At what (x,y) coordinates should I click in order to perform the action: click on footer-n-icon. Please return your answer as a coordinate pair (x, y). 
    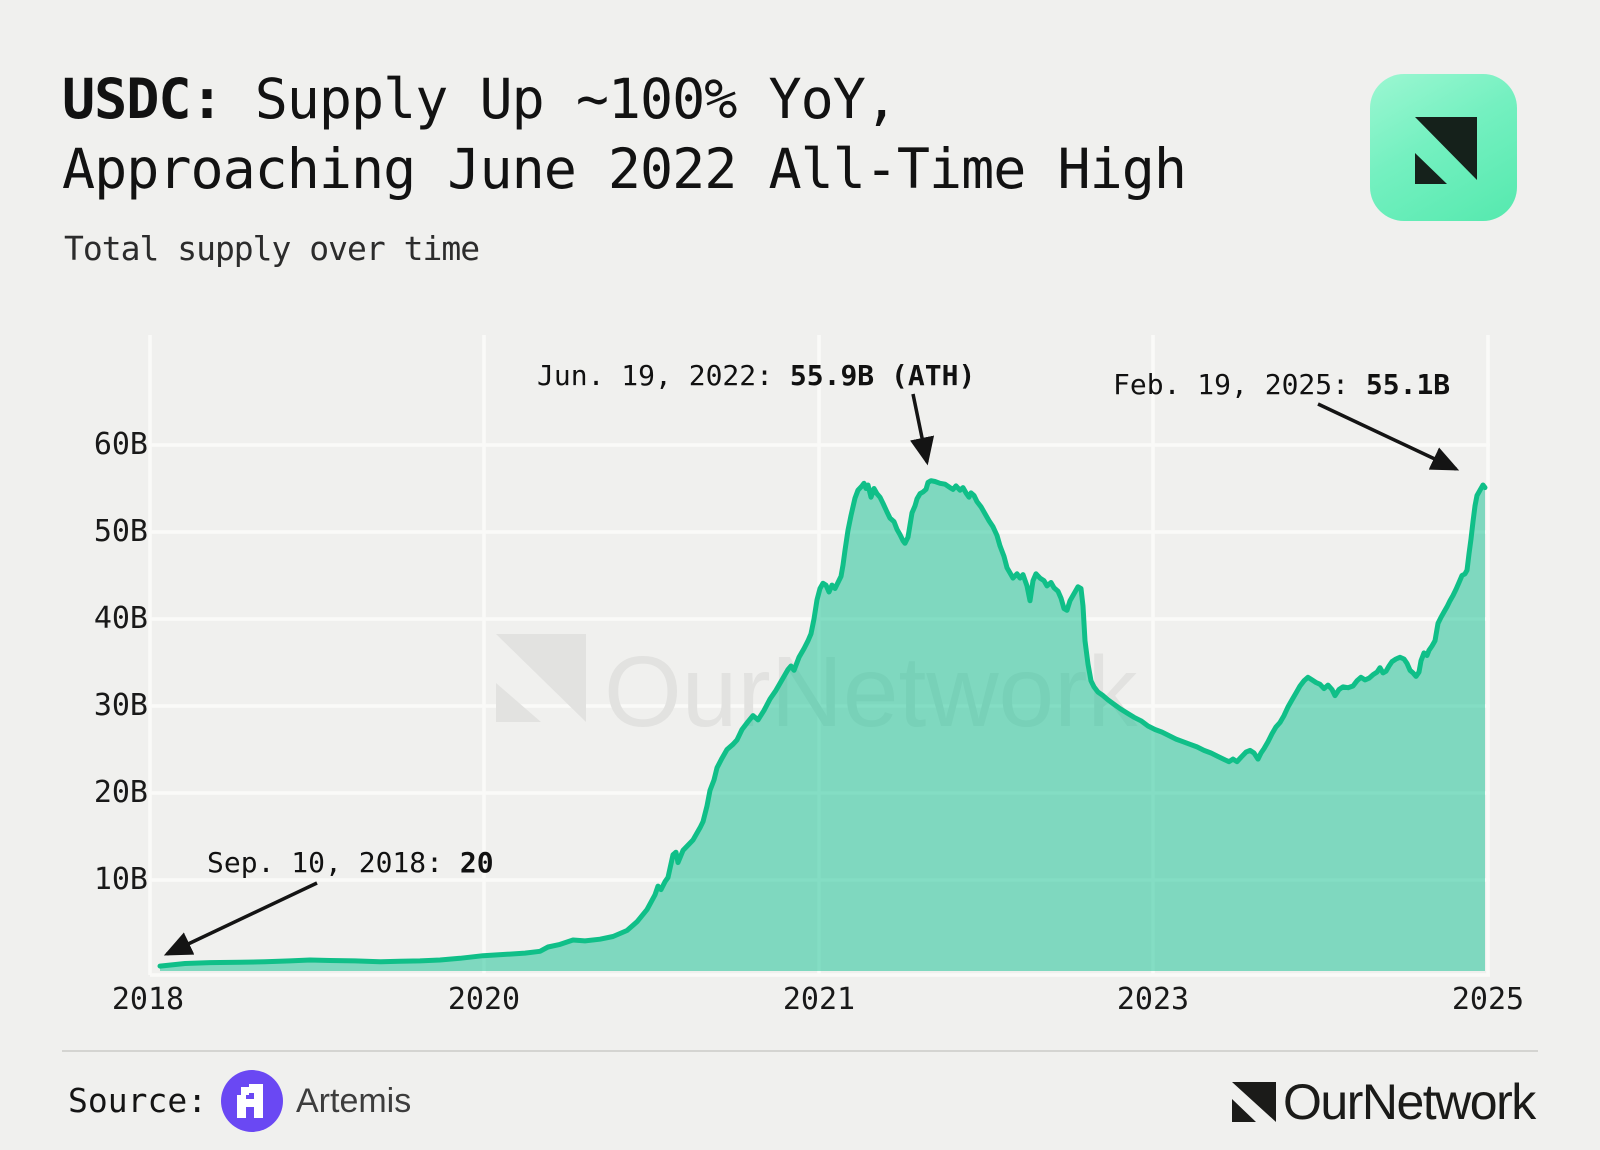
    Looking at the image, I should click on (1254, 1102).